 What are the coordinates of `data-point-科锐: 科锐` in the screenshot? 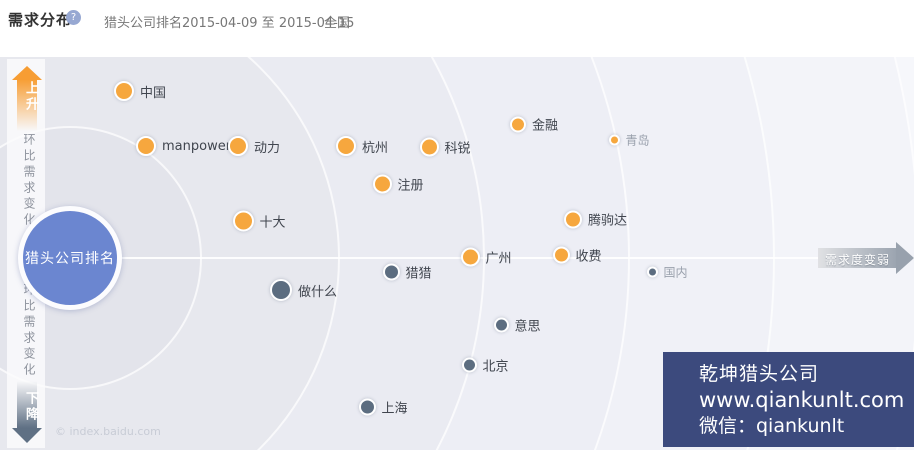 It's located at (445, 147).